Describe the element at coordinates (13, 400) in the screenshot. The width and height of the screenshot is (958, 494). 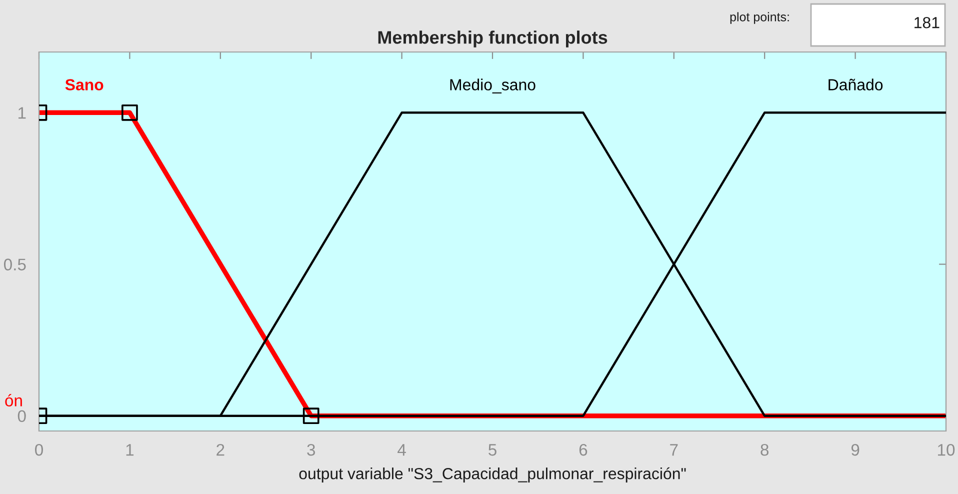
I see `text: ón` at that location.